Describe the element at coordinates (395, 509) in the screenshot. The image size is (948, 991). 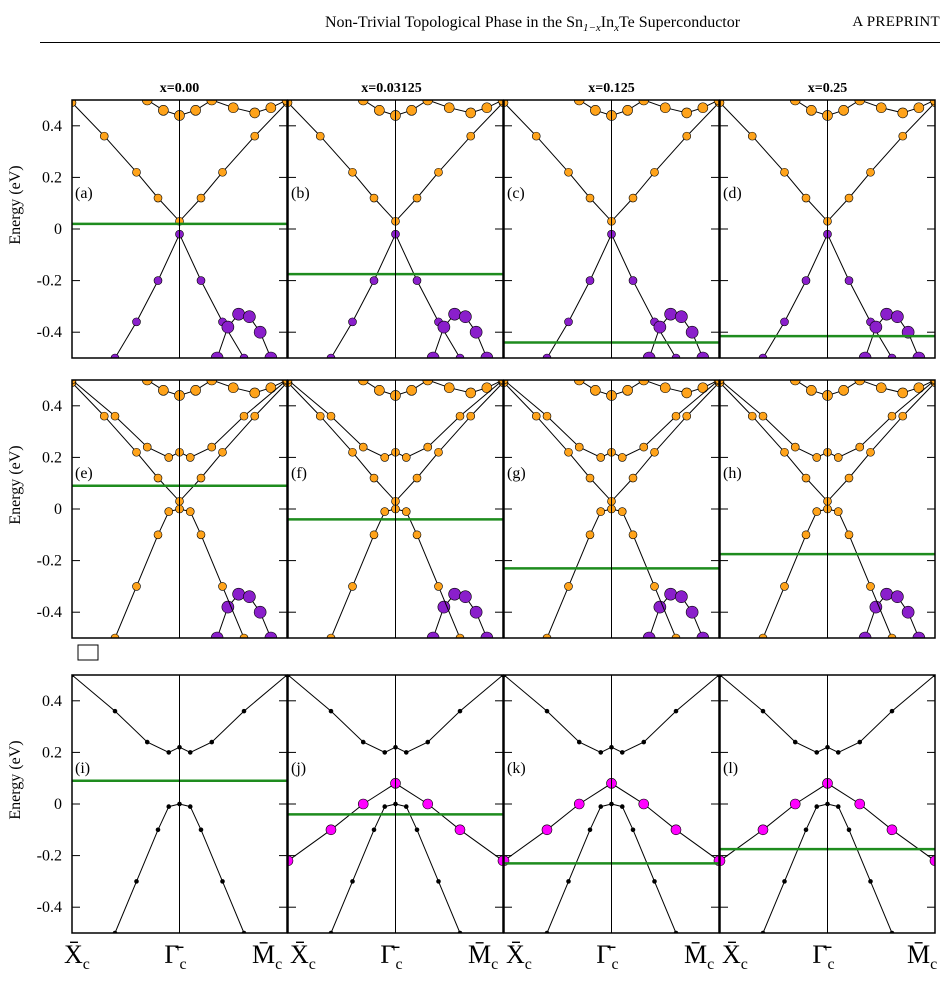
I see `panel-f: (f)` at that location.